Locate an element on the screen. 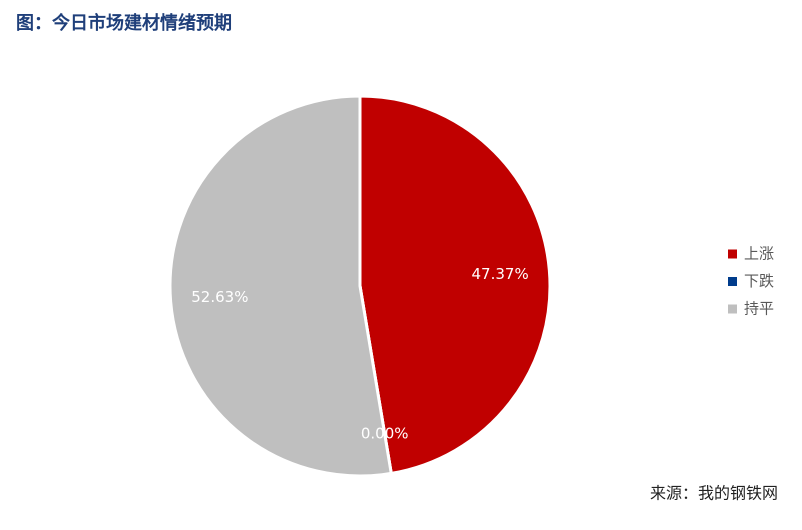 The width and height of the screenshot is (802, 530). legend-label: 持平 is located at coordinates (759, 309).